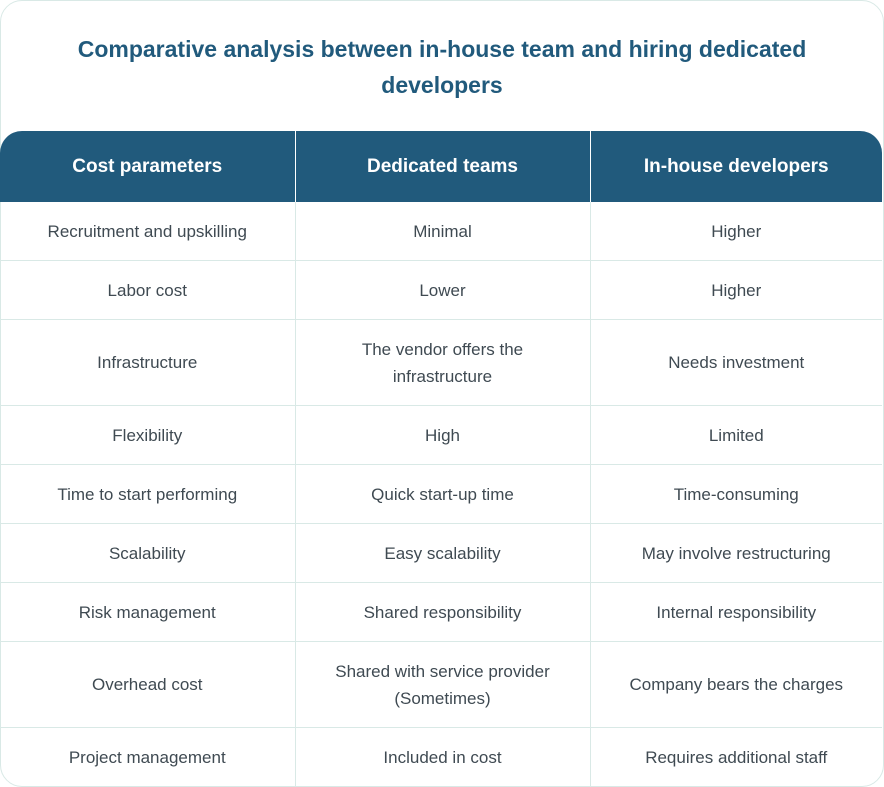 The height and width of the screenshot is (787, 884). I want to click on table-row: Labor cost Lower Higher, so click(441, 290).